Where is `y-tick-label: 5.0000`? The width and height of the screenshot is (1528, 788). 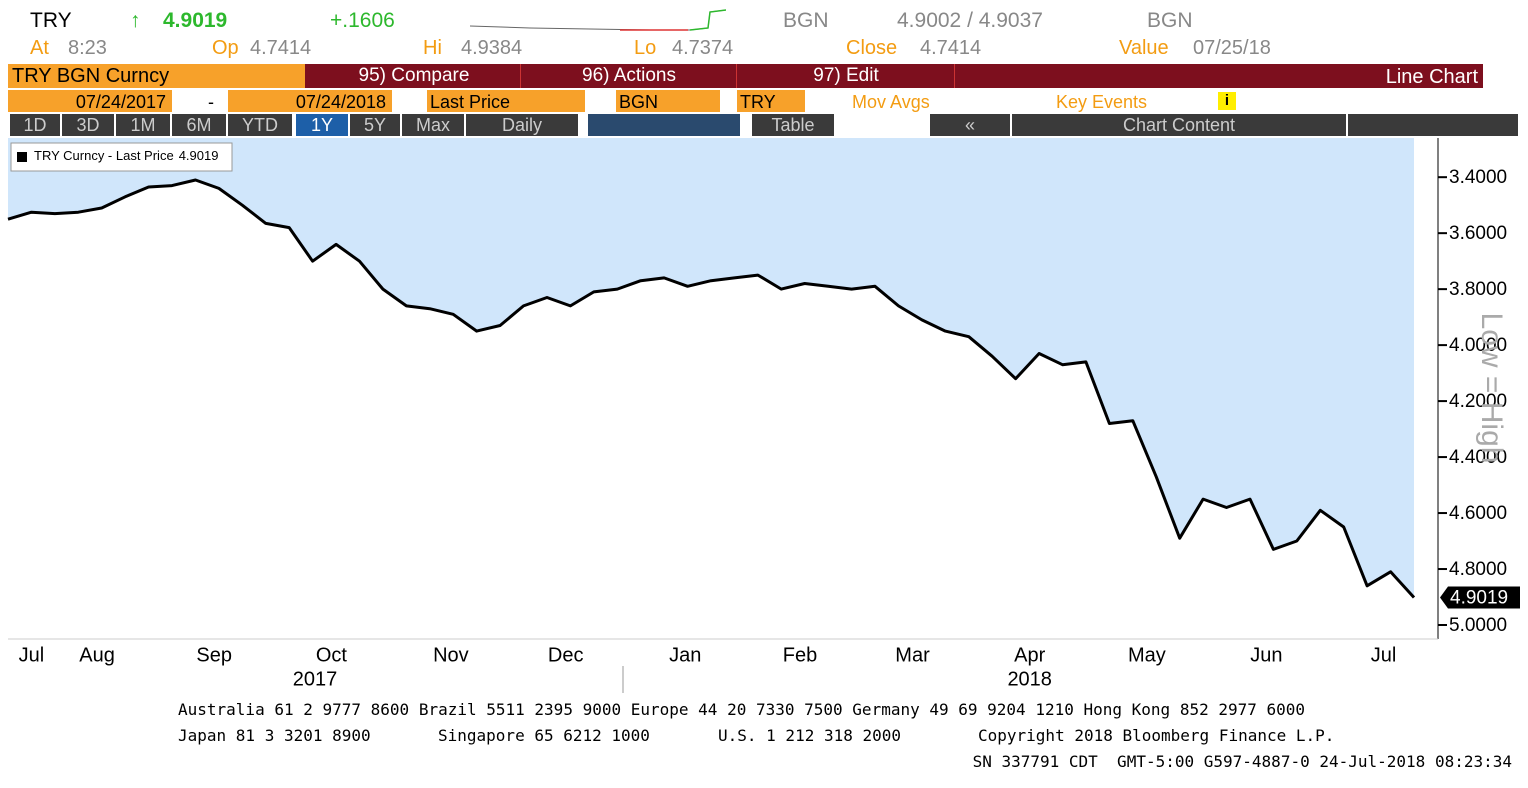
y-tick-label: 5.0000 is located at coordinates (1478, 625).